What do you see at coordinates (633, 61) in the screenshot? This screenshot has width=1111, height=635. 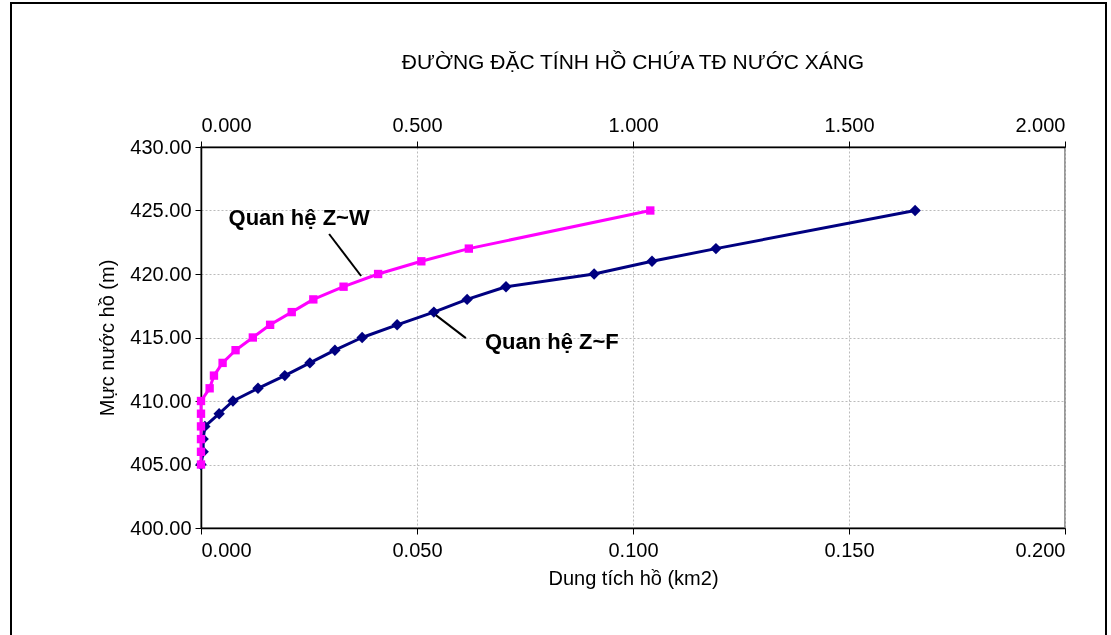 I see `chart-title: ĐƯỜNG ĐẶC TÍNH HỒ CHỨA TĐ NƯỚC XÁNG` at bounding box center [633, 61].